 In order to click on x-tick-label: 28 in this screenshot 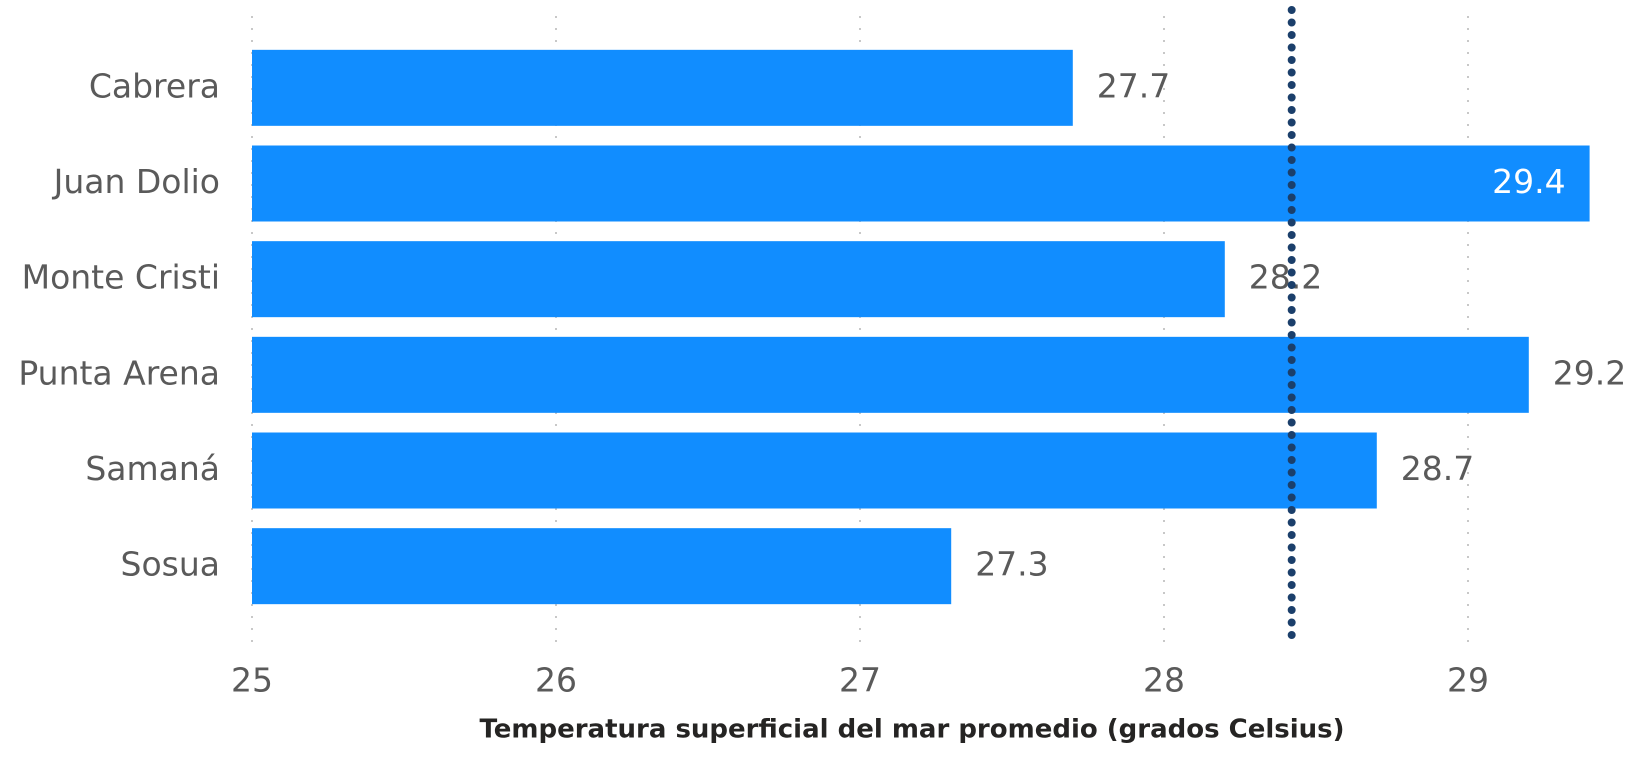, I will do `click(1164, 680)`.